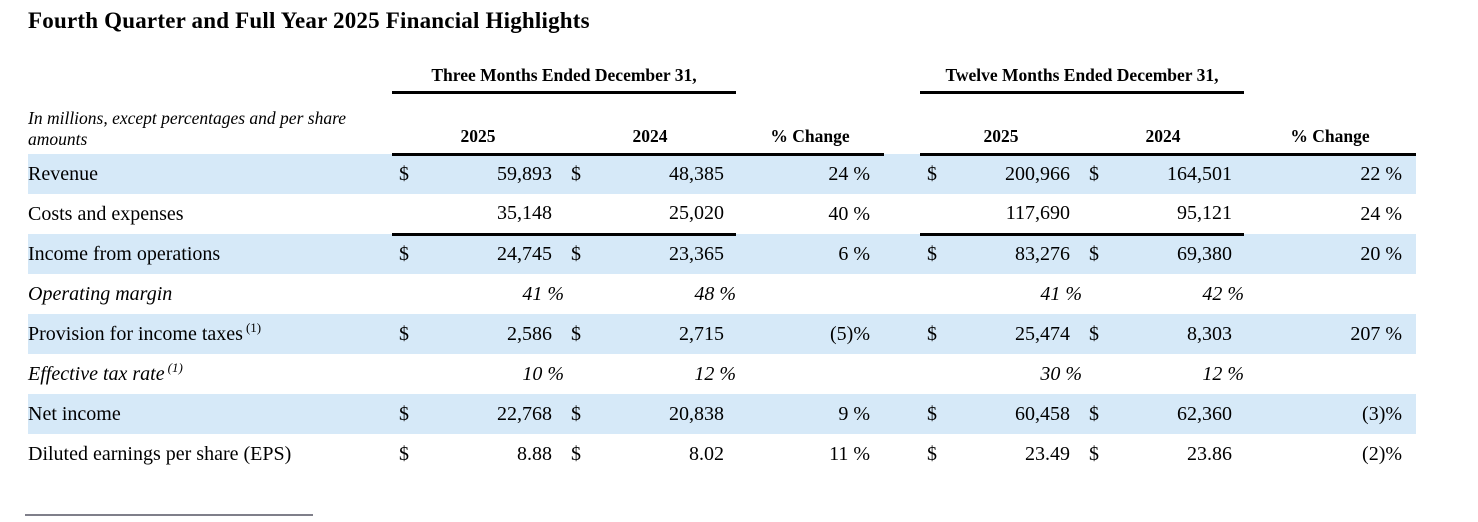  What do you see at coordinates (650, 124) in the screenshot?
I see `col-header-q-2024: 2024` at bounding box center [650, 124].